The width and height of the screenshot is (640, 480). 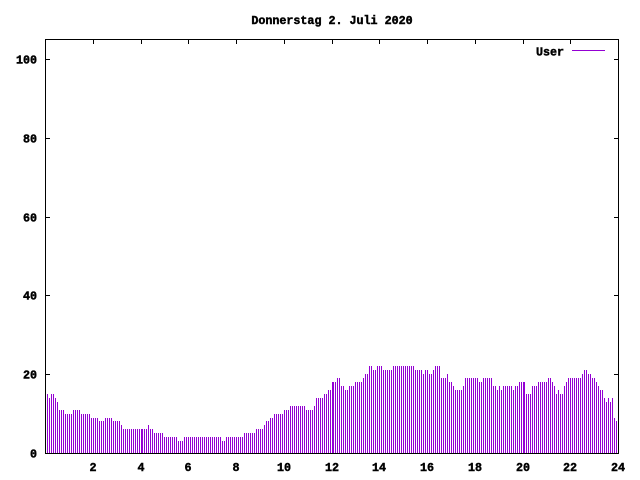 What do you see at coordinates (140, 468) in the screenshot?
I see `svg-text: 4` at bounding box center [140, 468].